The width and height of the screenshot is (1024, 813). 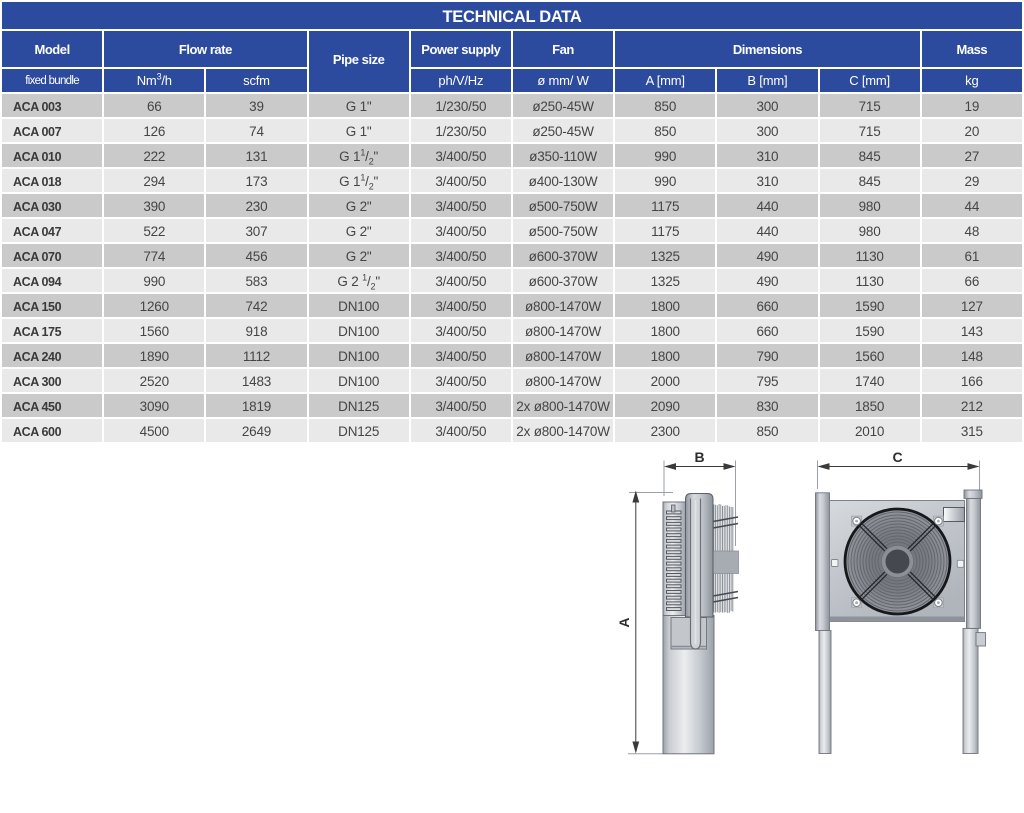 I want to click on svg-text: C, so click(x=897, y=457).